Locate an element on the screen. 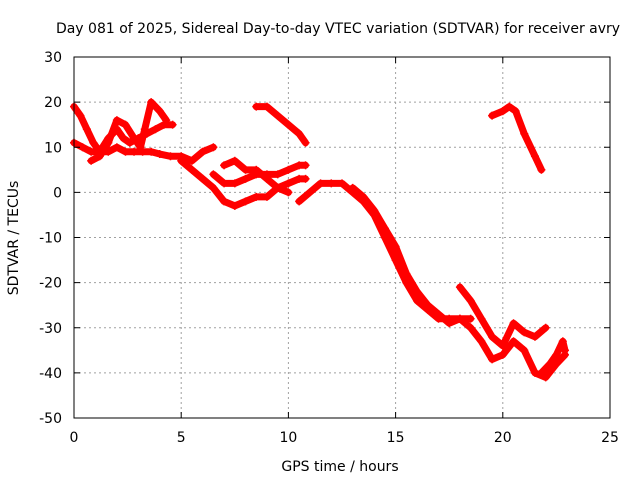  x-tick-label: 0 is located at coordinates (74, 438).